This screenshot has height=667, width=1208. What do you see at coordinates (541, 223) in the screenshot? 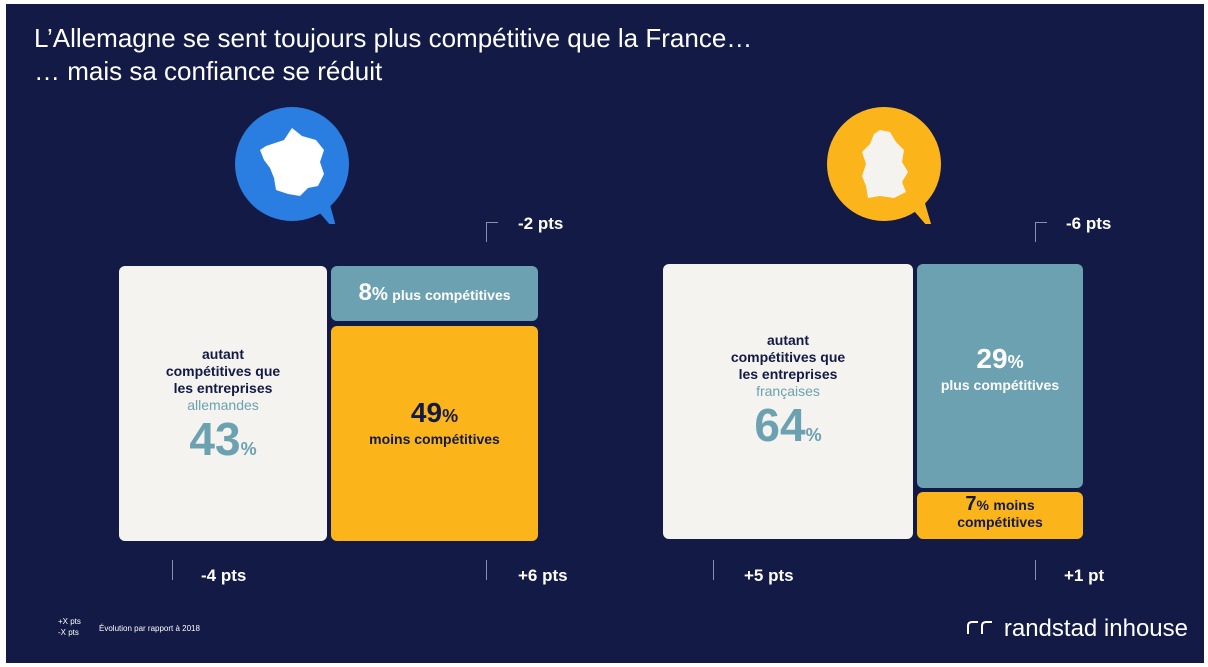
I see `france-more-delta: -2 pts` at bounding box center [541, 223].